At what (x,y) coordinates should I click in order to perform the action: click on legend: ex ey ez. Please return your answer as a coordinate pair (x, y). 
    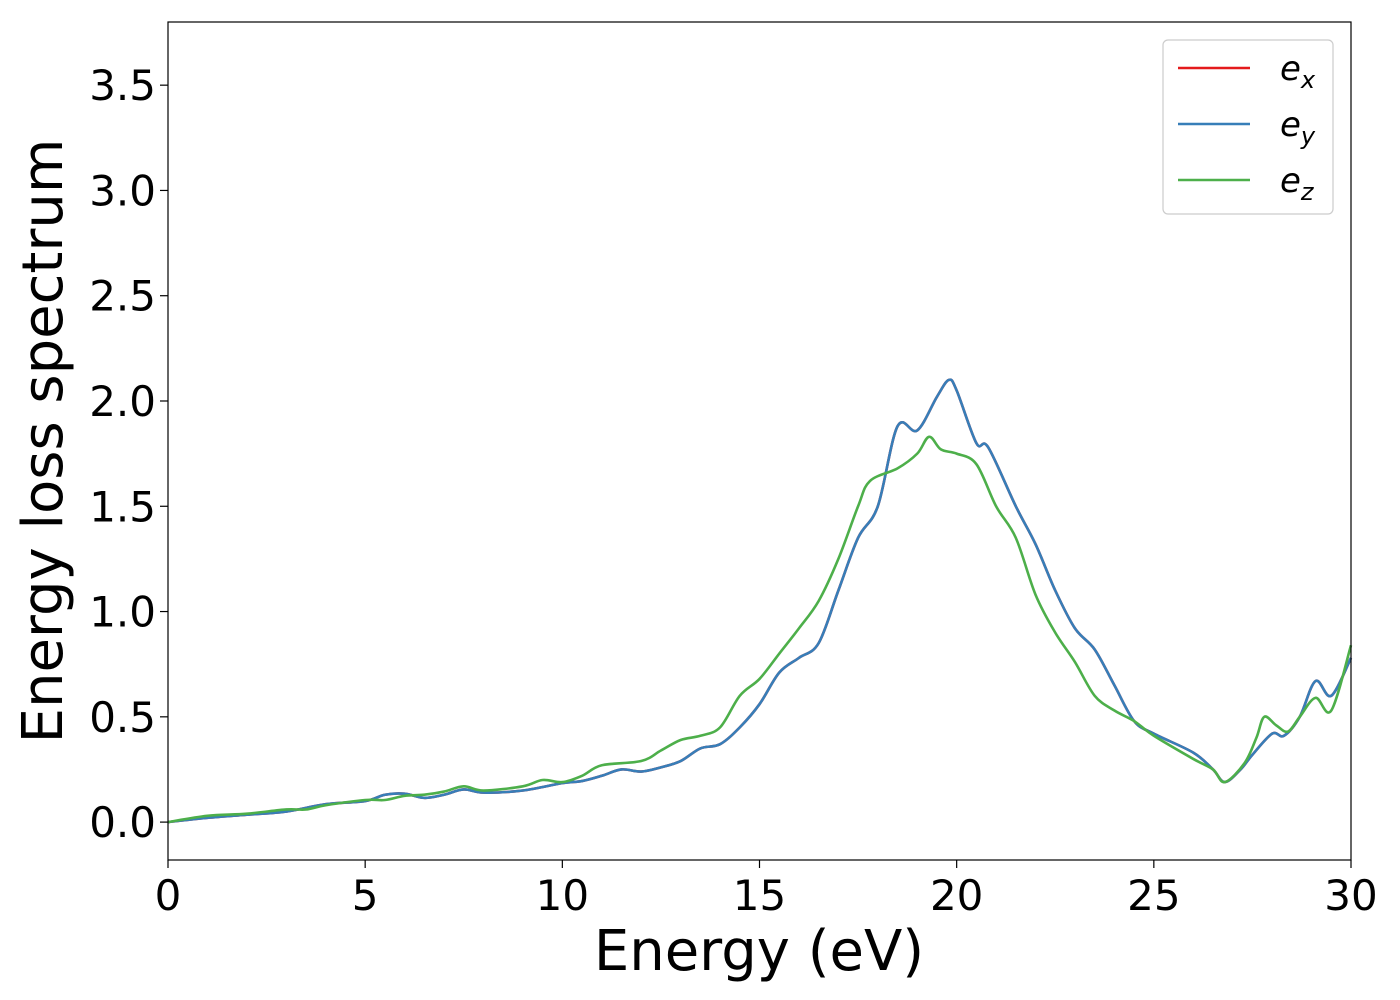
    Looking at the image, I should click on (1248, 127).